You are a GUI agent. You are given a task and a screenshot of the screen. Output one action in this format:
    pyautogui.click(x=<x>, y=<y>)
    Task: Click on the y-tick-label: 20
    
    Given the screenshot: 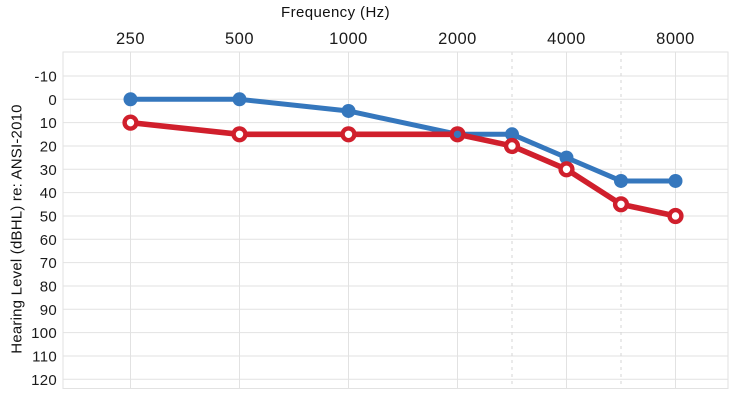 What is the action you would take?
    pyautogui.click(x=48, y=146)
    